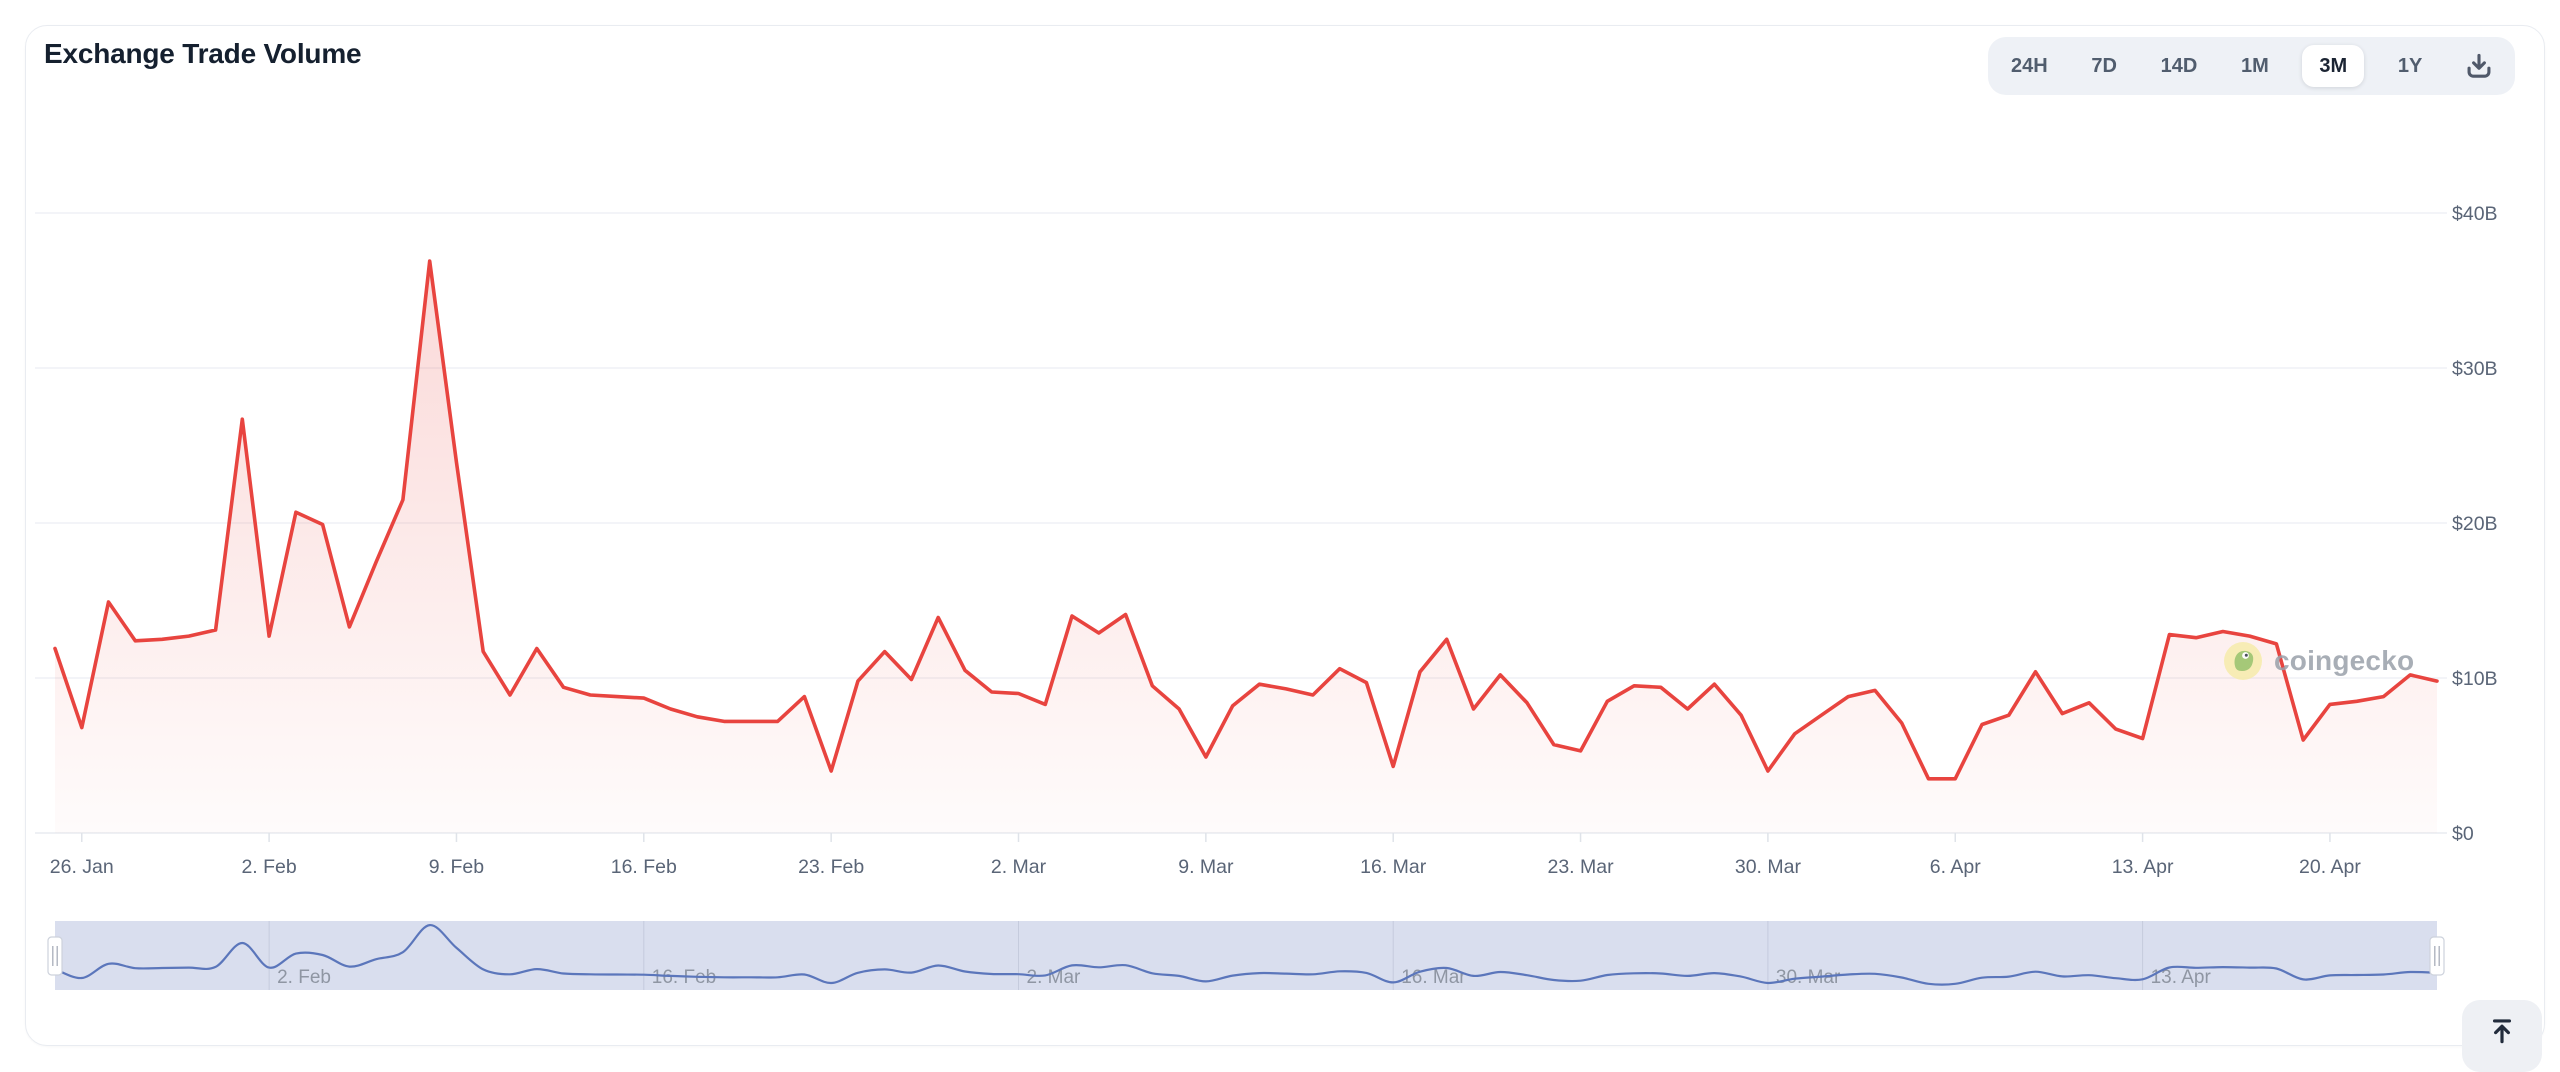 This screenshot has height=1072, width=2560. Describe the element at coordinates (203, 53) in the screenshot. I see `page-title: Exchange Trade Volume` at that location.